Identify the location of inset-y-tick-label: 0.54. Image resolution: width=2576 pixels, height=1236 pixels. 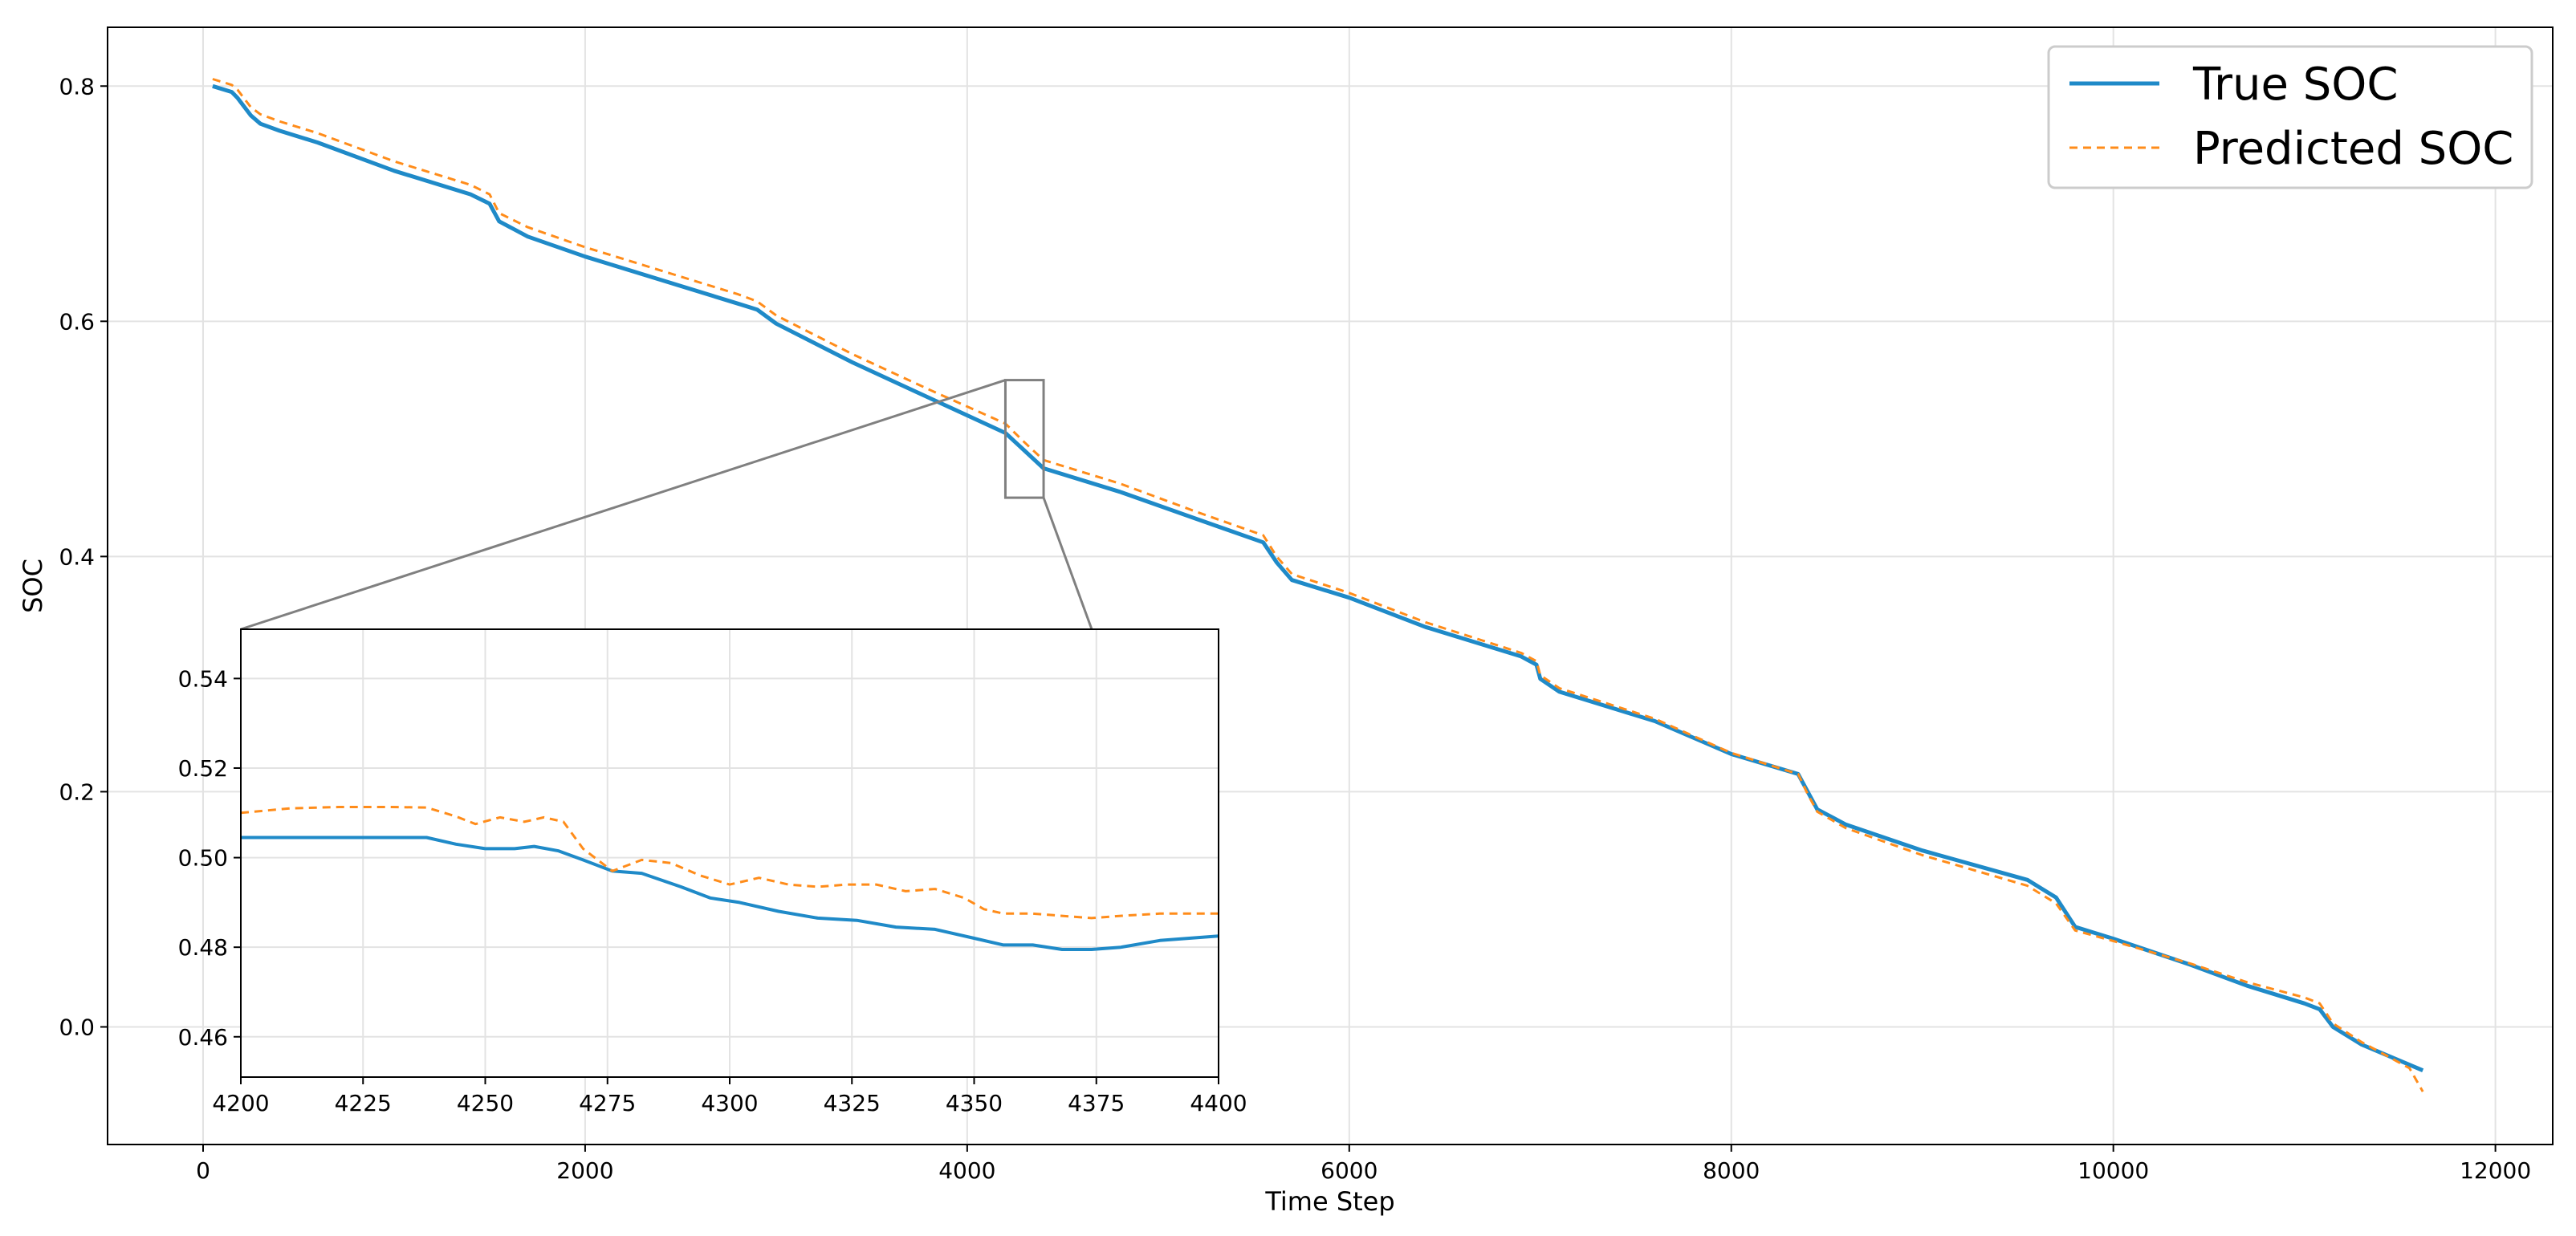
(203, 678).